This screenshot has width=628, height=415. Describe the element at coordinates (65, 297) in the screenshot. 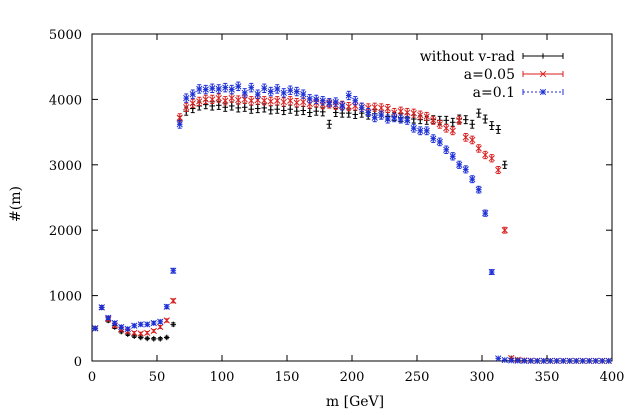

I see `y-tick-label: 1000` at that location.